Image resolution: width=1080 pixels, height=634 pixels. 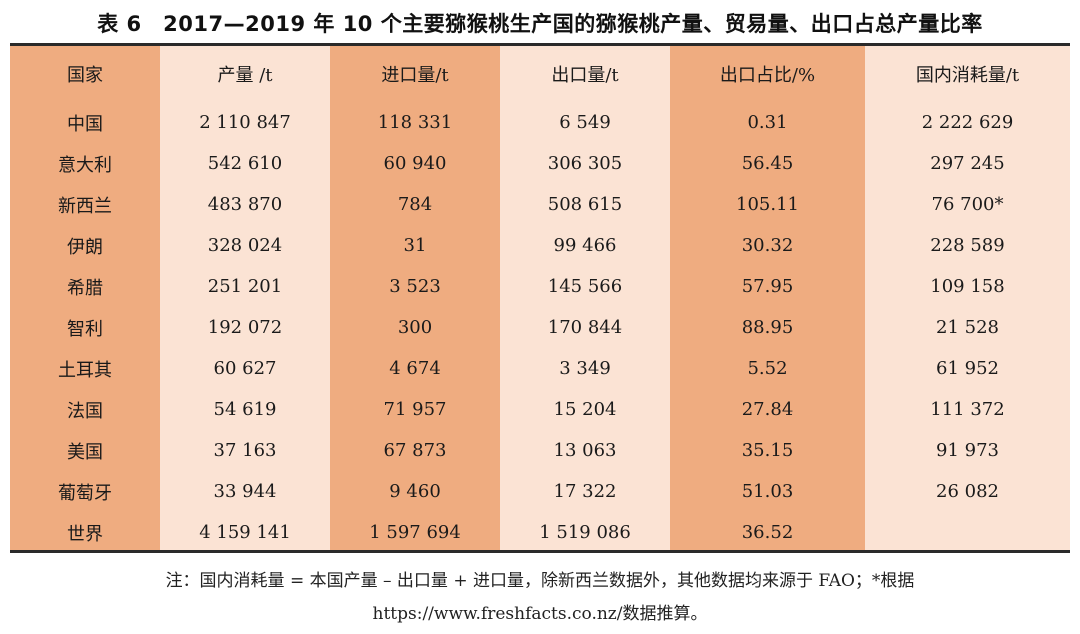 What do you see at coordinates (415, 532) in the screenshot?
I see `cell-import: 1 597 694` at bounding box center [415, 532].